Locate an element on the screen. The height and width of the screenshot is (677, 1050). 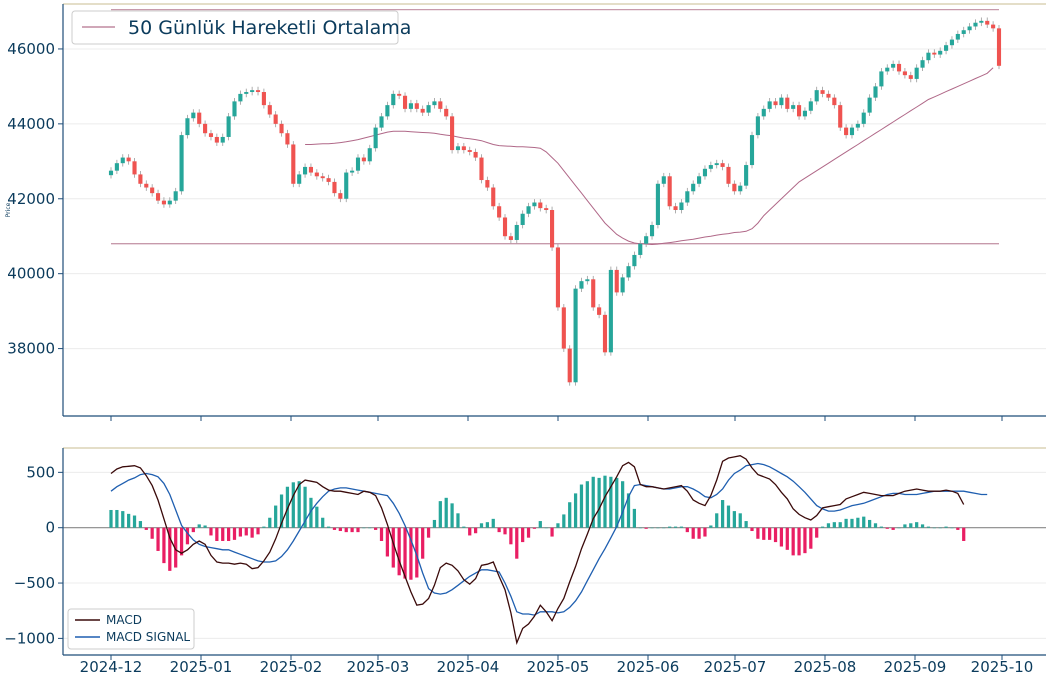
price-y-axis-label: Price is located at coordinates (8, 209).